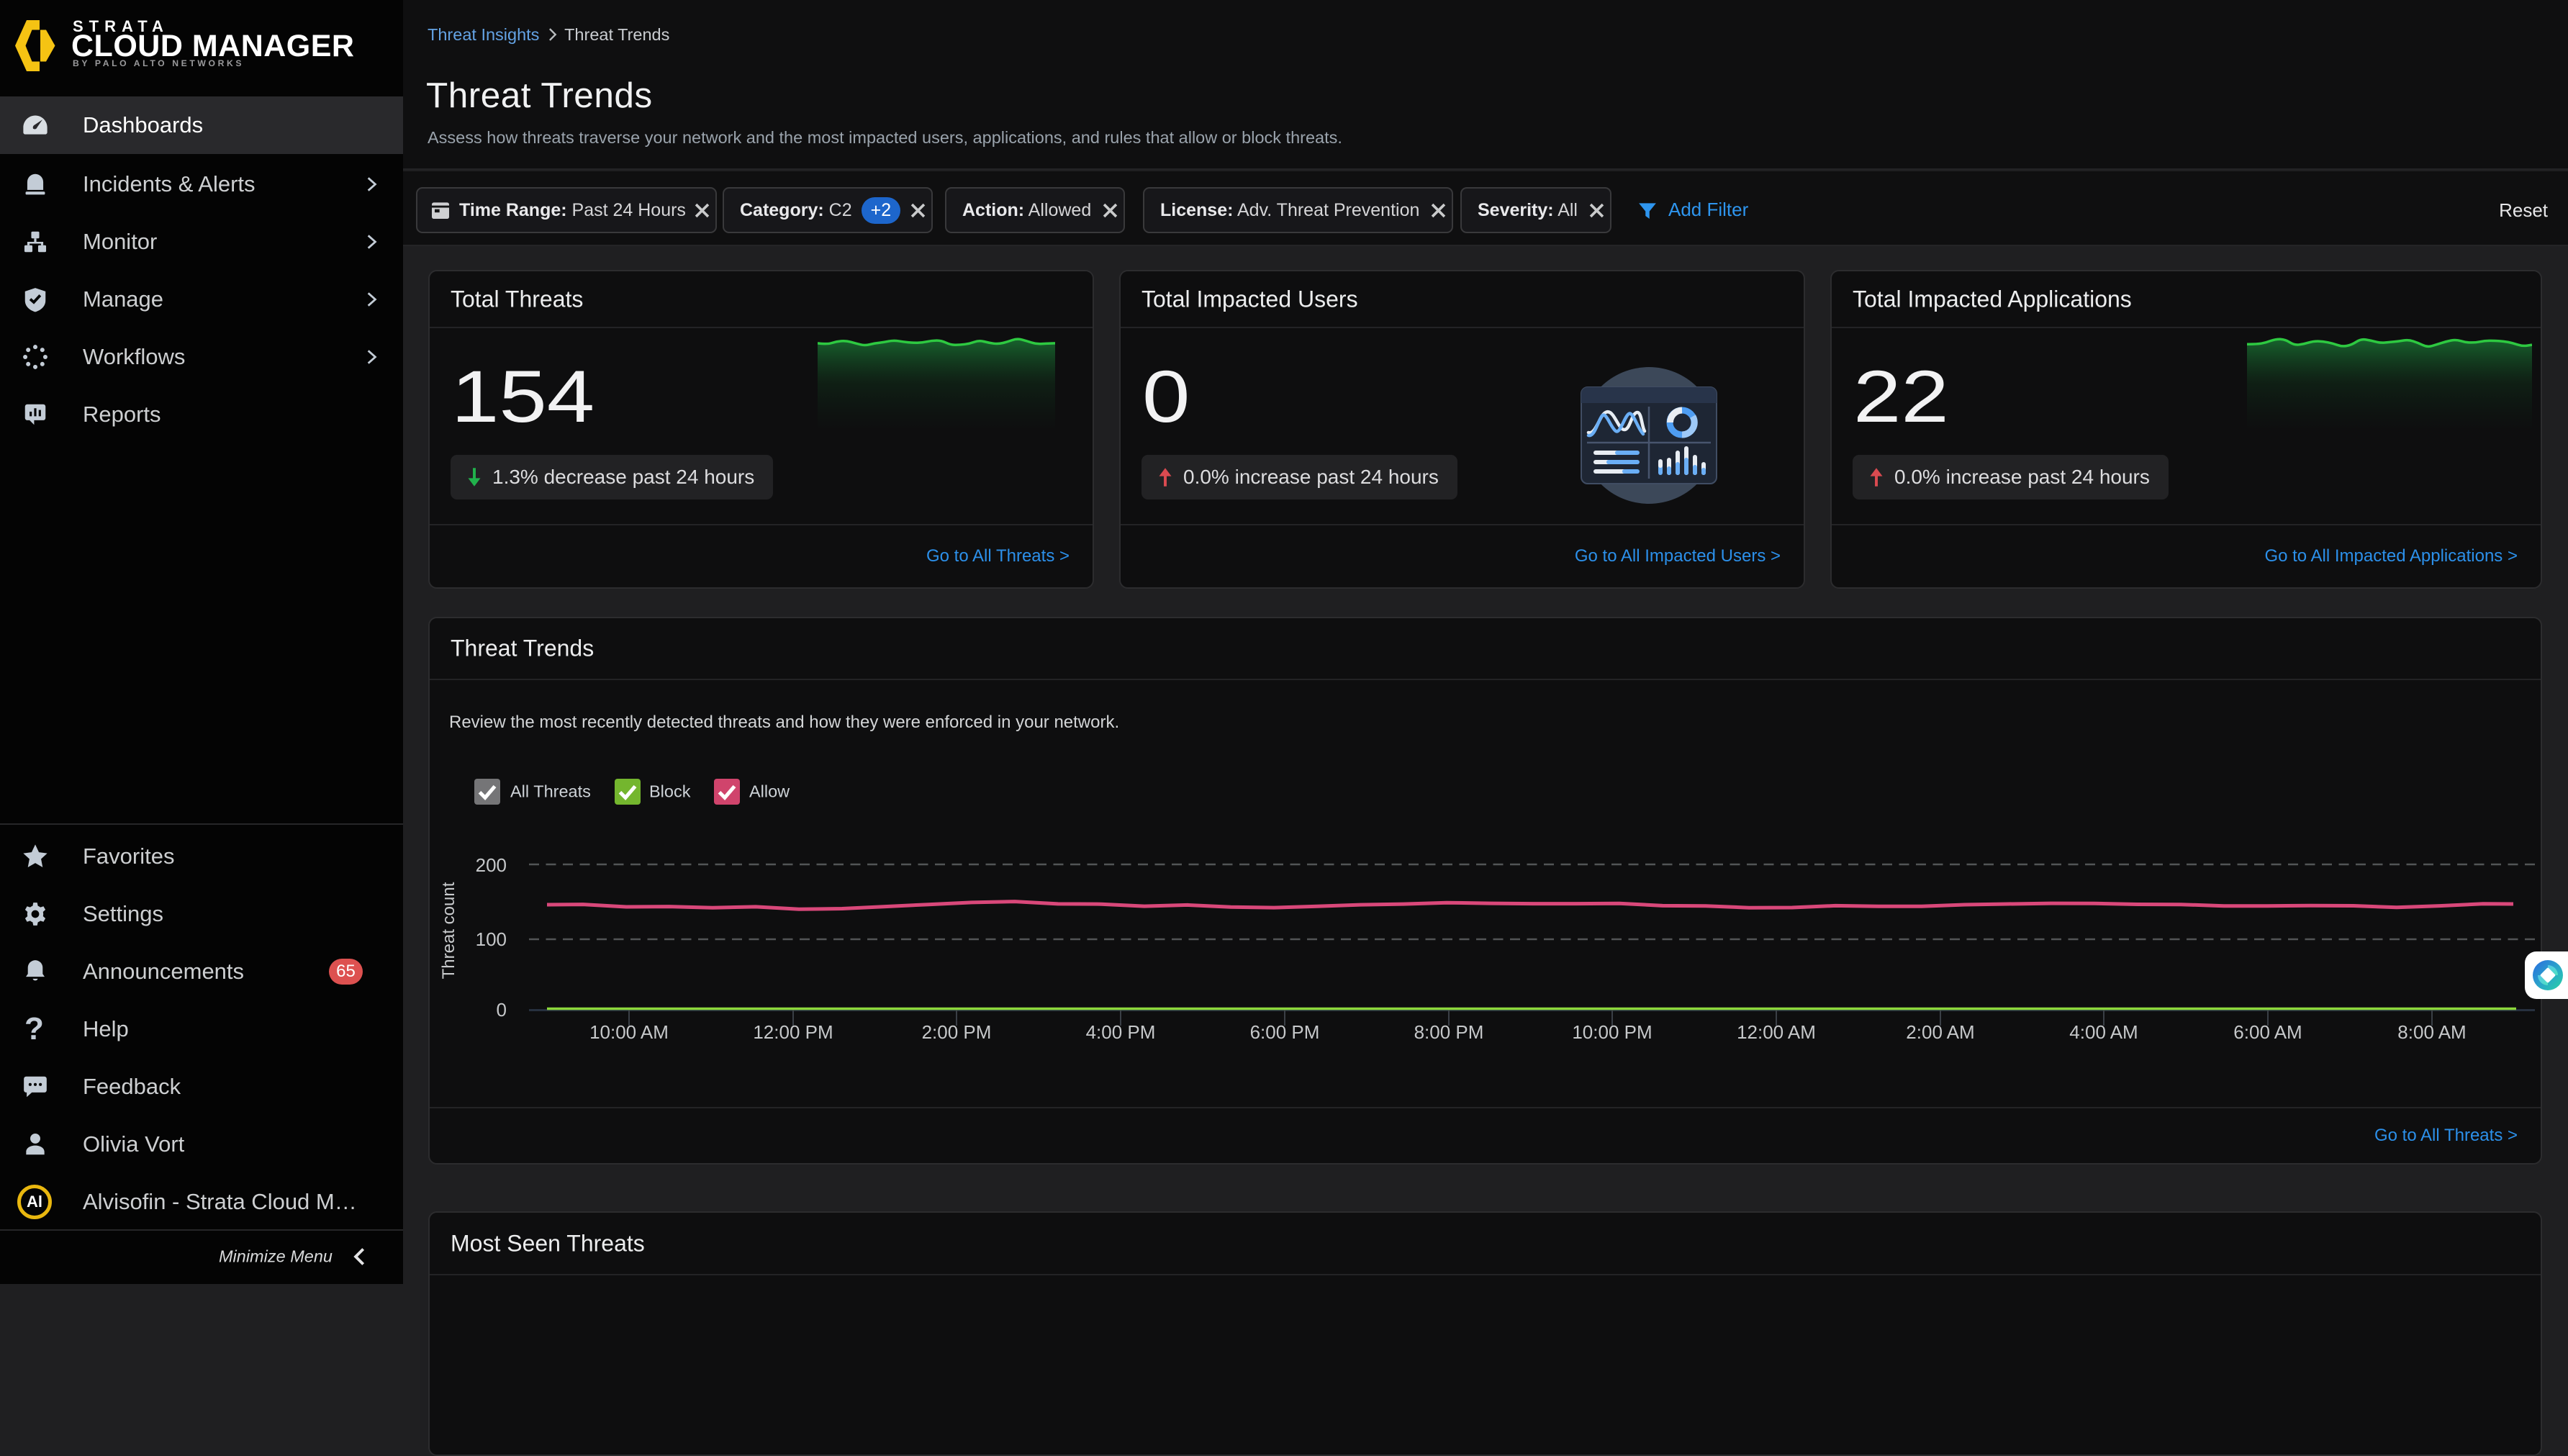  What do you see at coordinates (1121, 1032) in the screenshot?
I see `svg-text: 4:00 PM` at bounding box center [1121, 1032].